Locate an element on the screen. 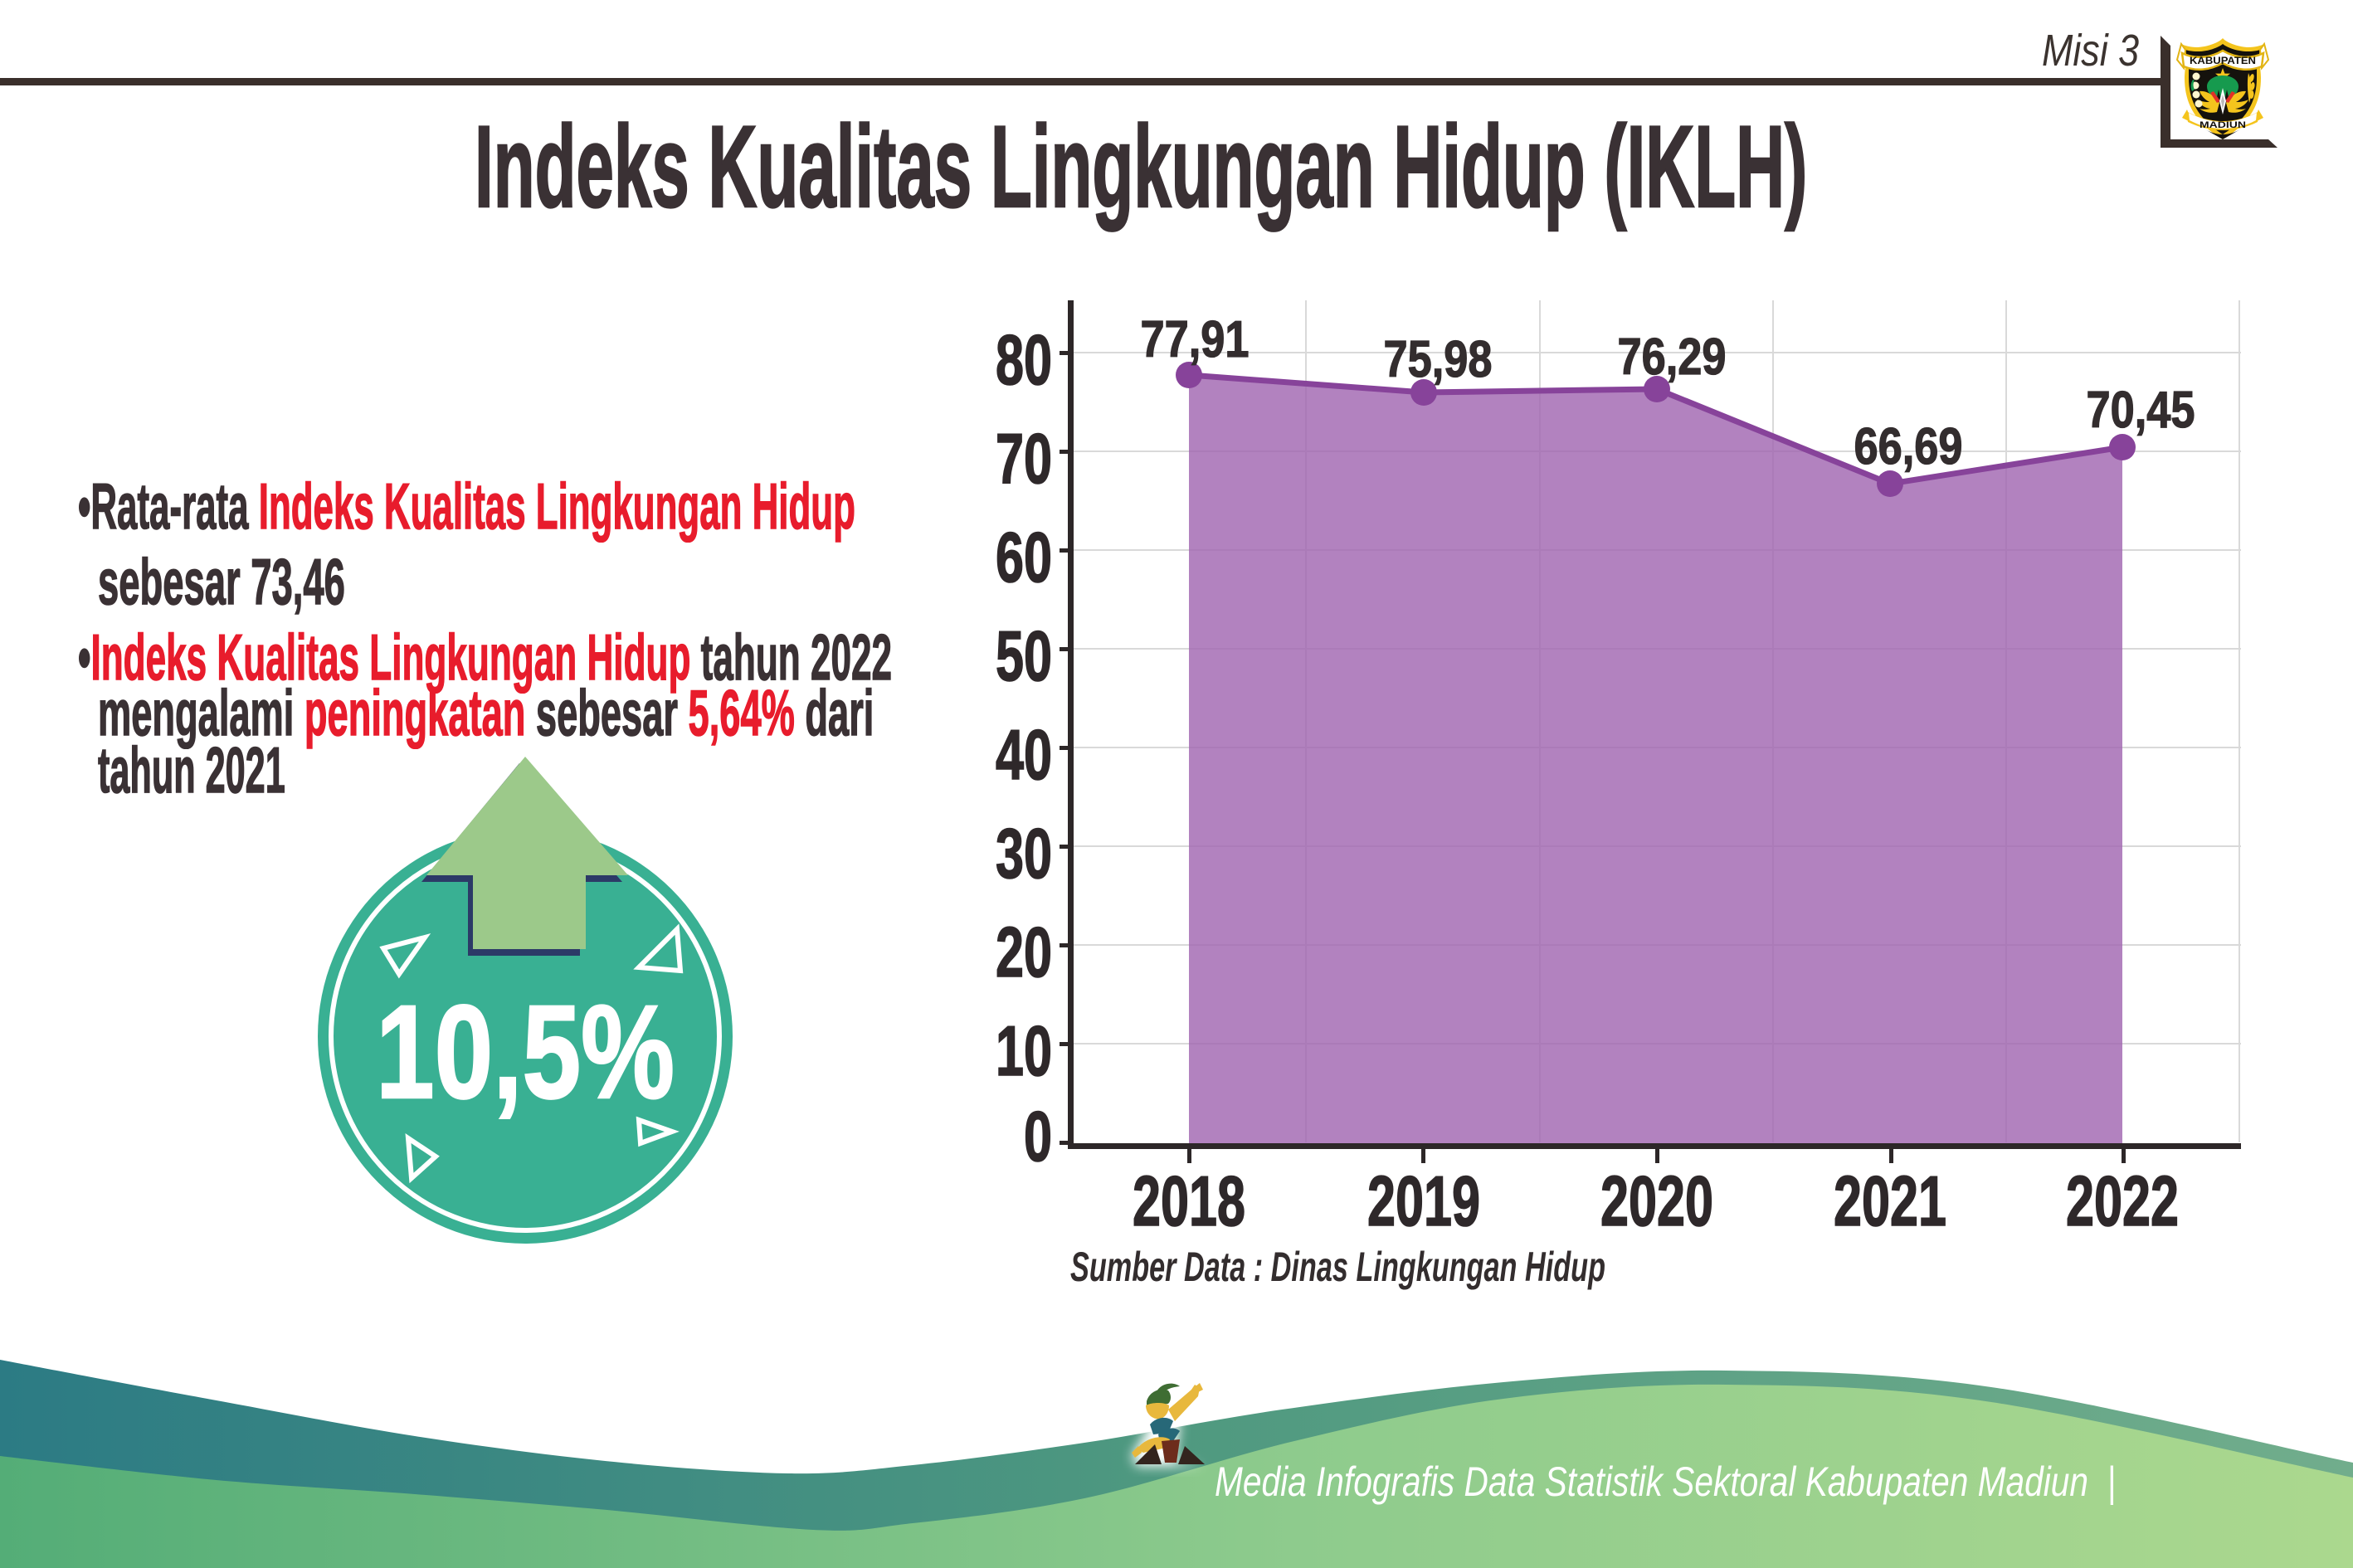 The image size is (2353, 1568). svg-text: 30 is located at coordinates (1024, 854).